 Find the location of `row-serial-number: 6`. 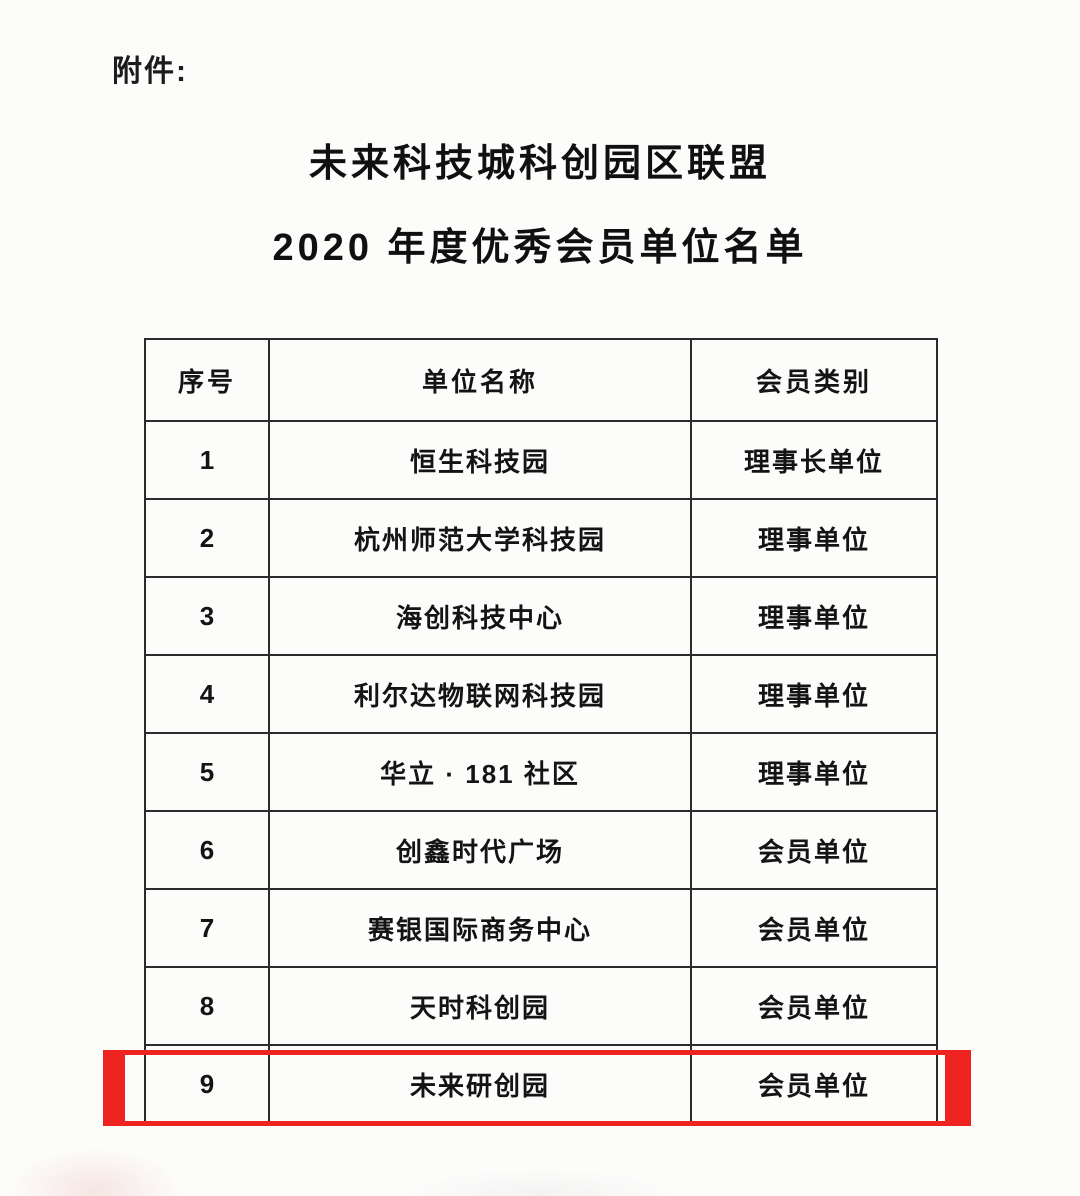

row-serial-number: 6 is located at coordinates (207, 850).